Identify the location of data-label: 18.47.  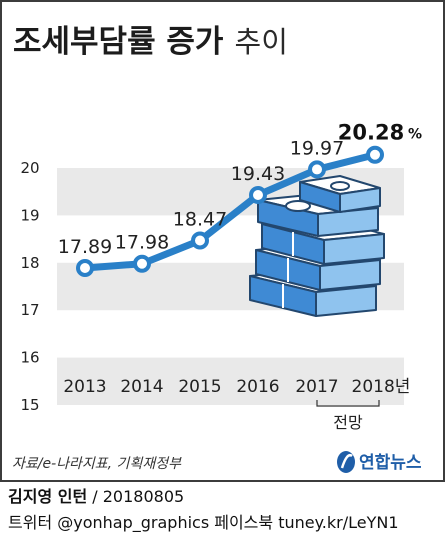
(200, 220).